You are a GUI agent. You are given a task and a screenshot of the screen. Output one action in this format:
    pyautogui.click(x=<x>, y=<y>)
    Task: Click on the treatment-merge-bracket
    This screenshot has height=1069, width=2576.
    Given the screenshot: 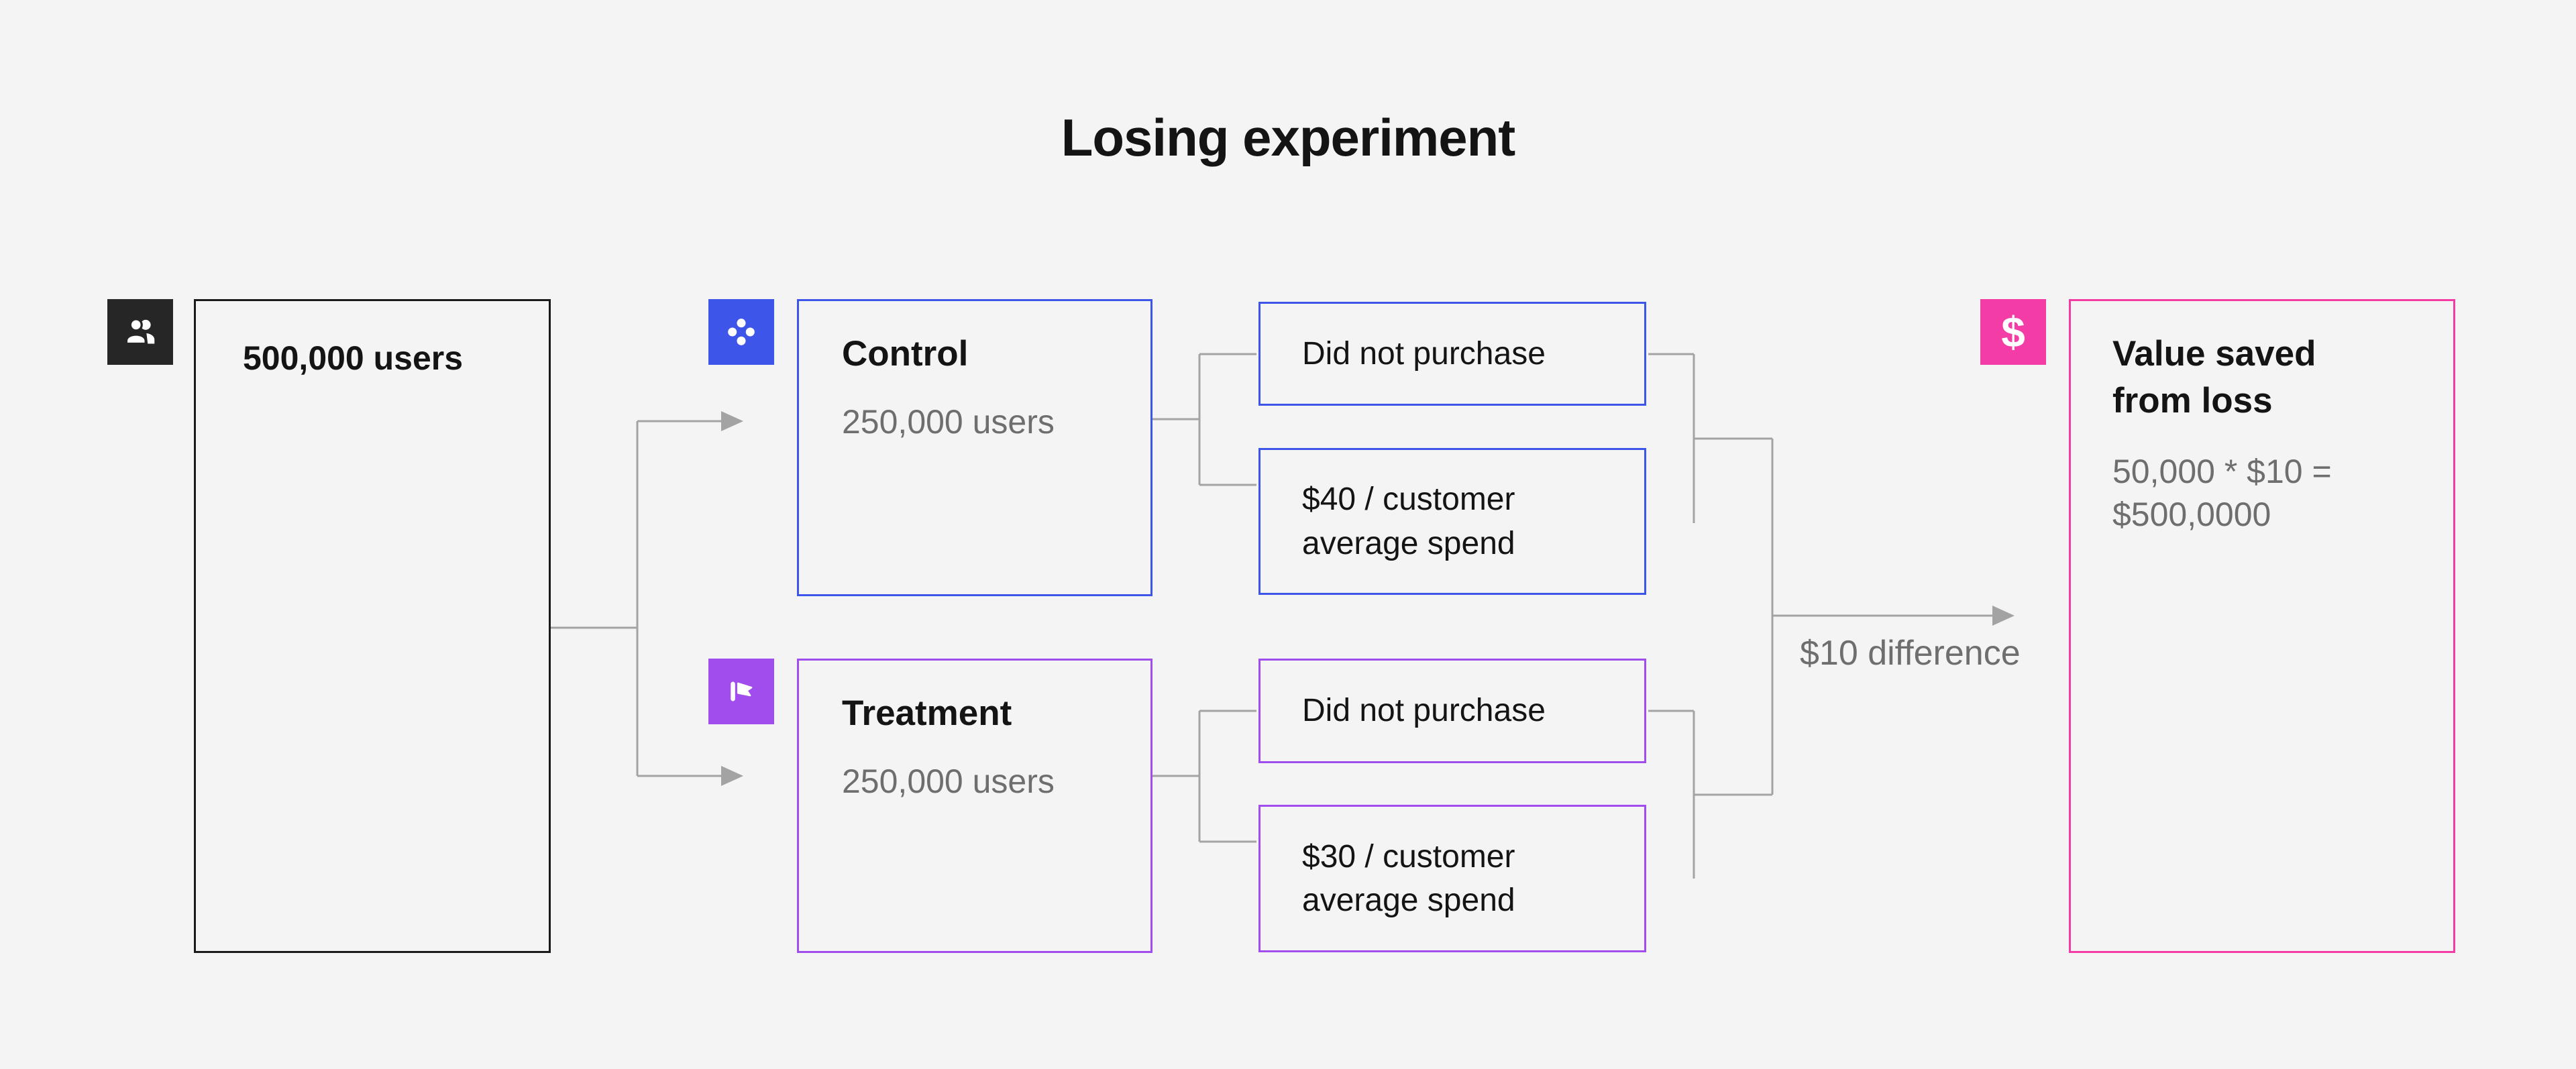 What is the action you would take?
    pyautogui.click(x=1710, y=795)
    